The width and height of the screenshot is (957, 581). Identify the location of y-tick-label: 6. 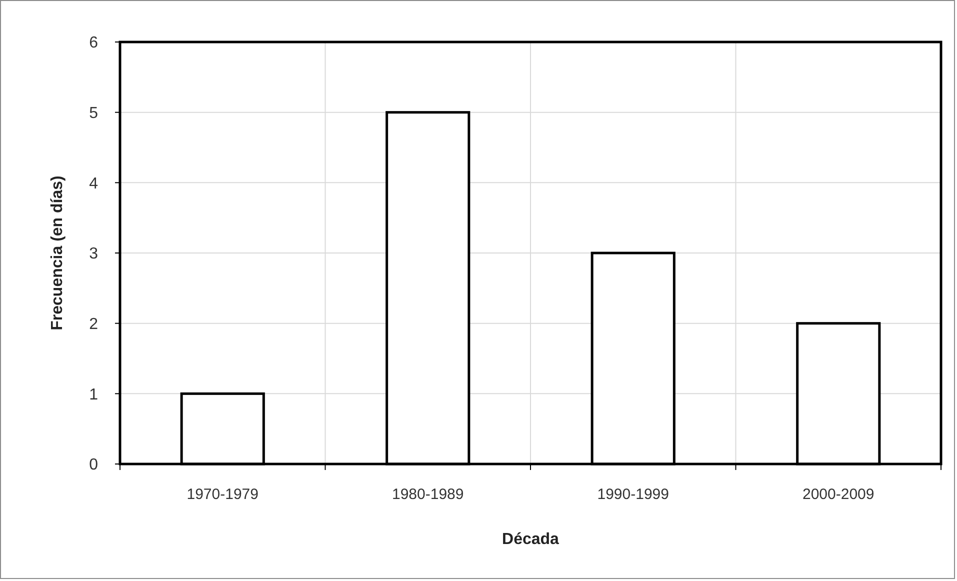
(93, 43).